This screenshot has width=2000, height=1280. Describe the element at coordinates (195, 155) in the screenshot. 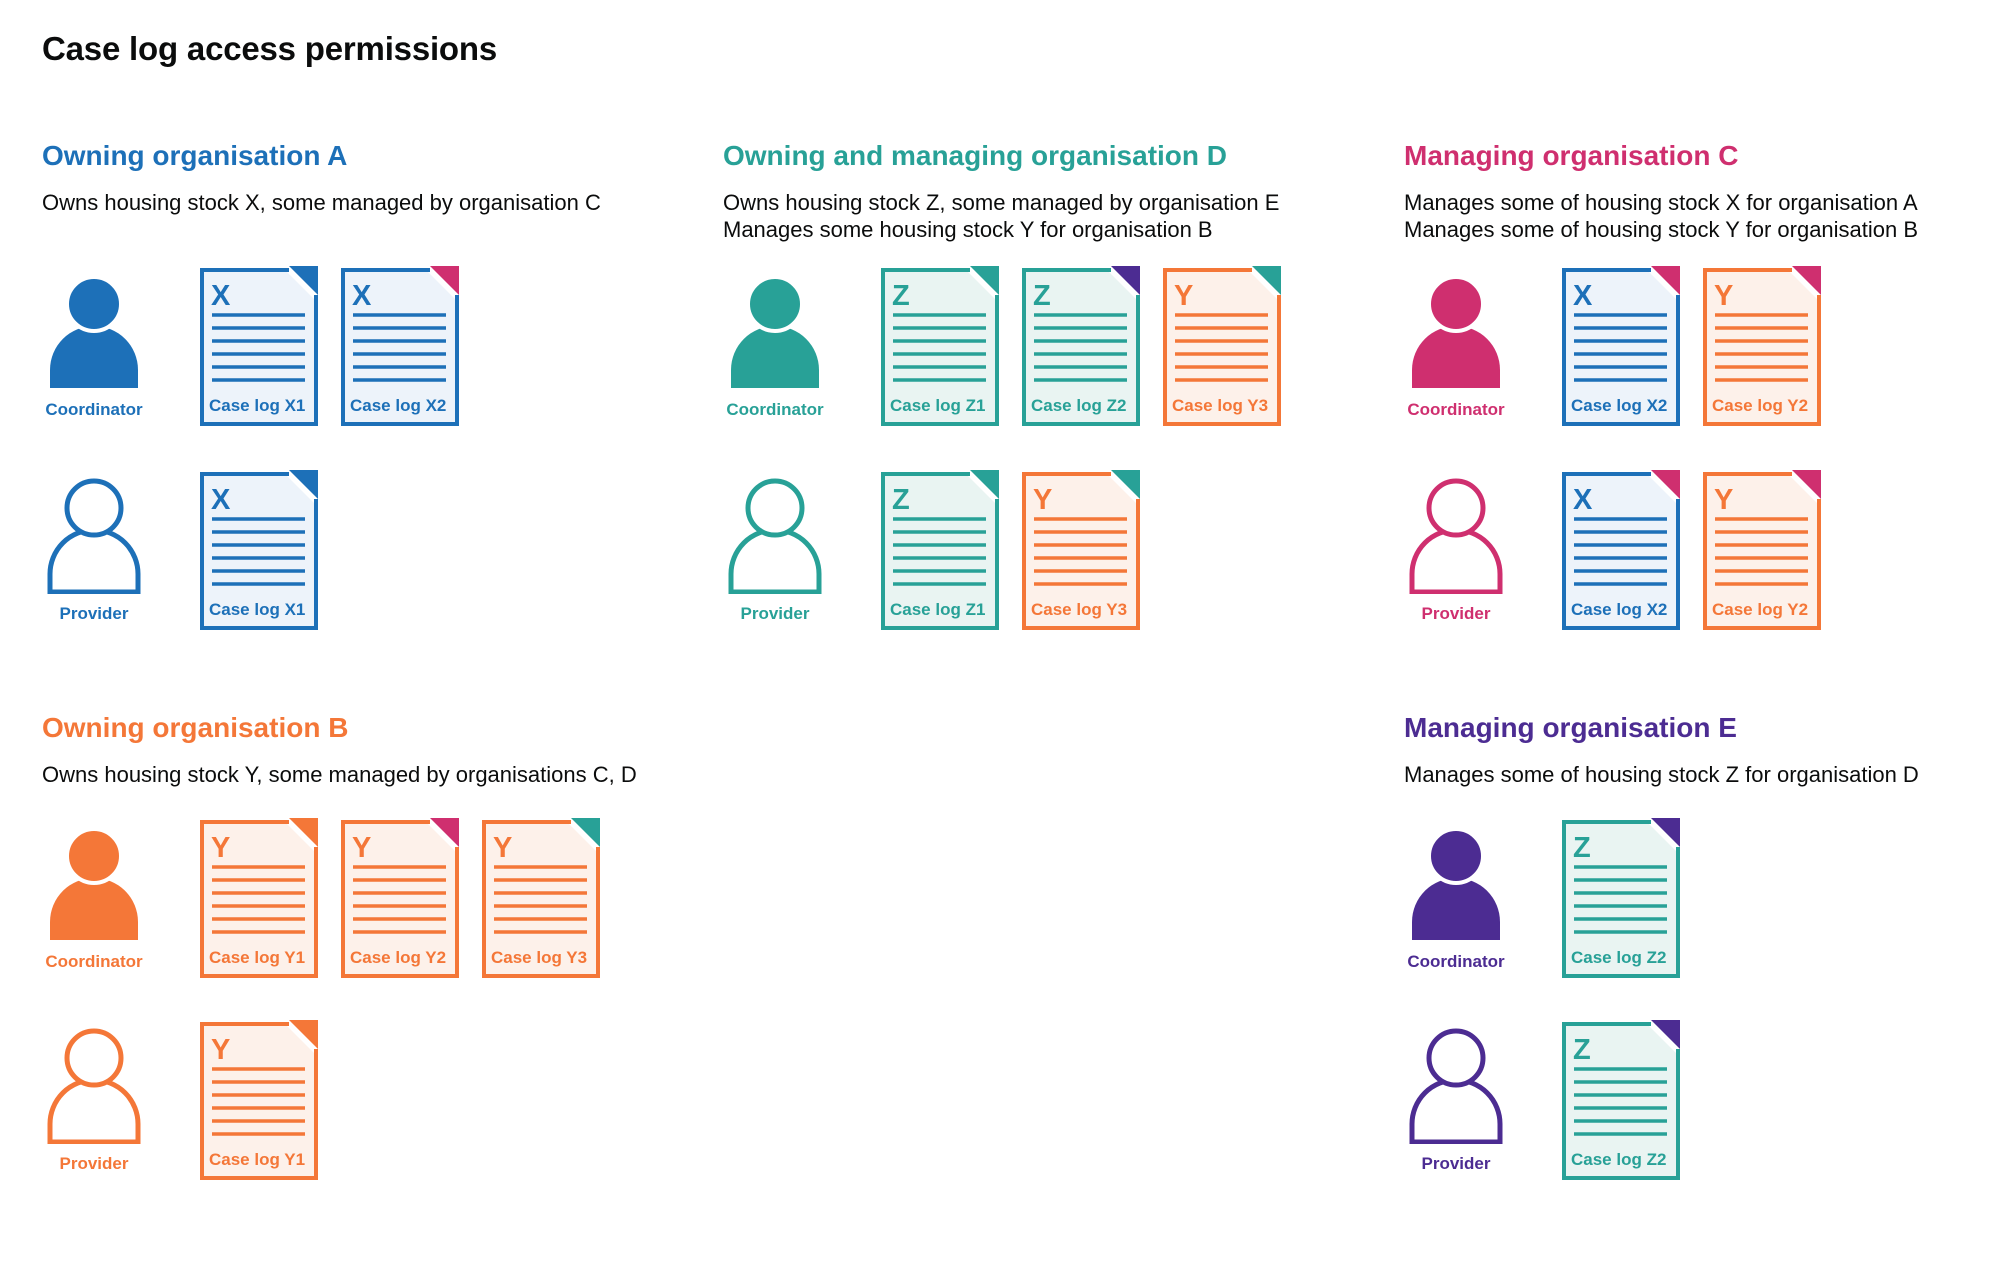

I see `section-heading: Owning organisation A` at that location.